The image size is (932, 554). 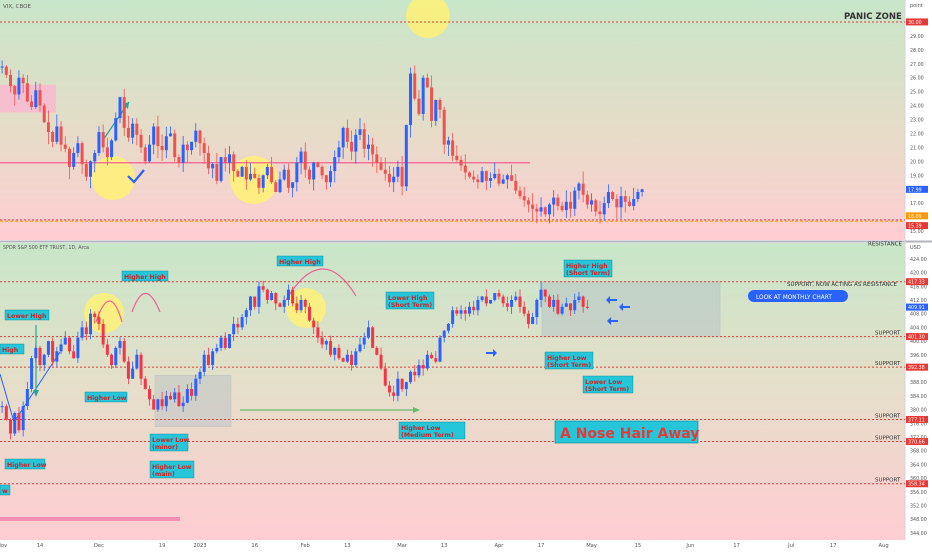 I want to click on vix-price-tag-text: 15.39, so click(x=915, y=227).